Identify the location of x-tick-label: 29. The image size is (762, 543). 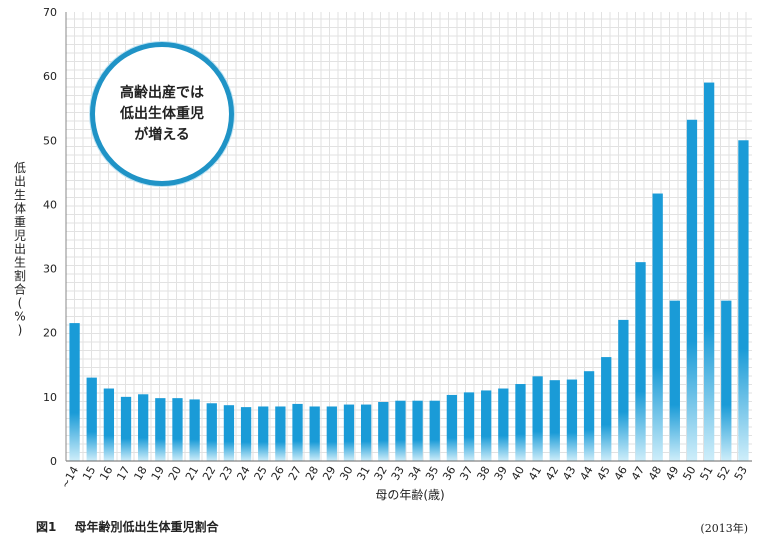
(329, 473).